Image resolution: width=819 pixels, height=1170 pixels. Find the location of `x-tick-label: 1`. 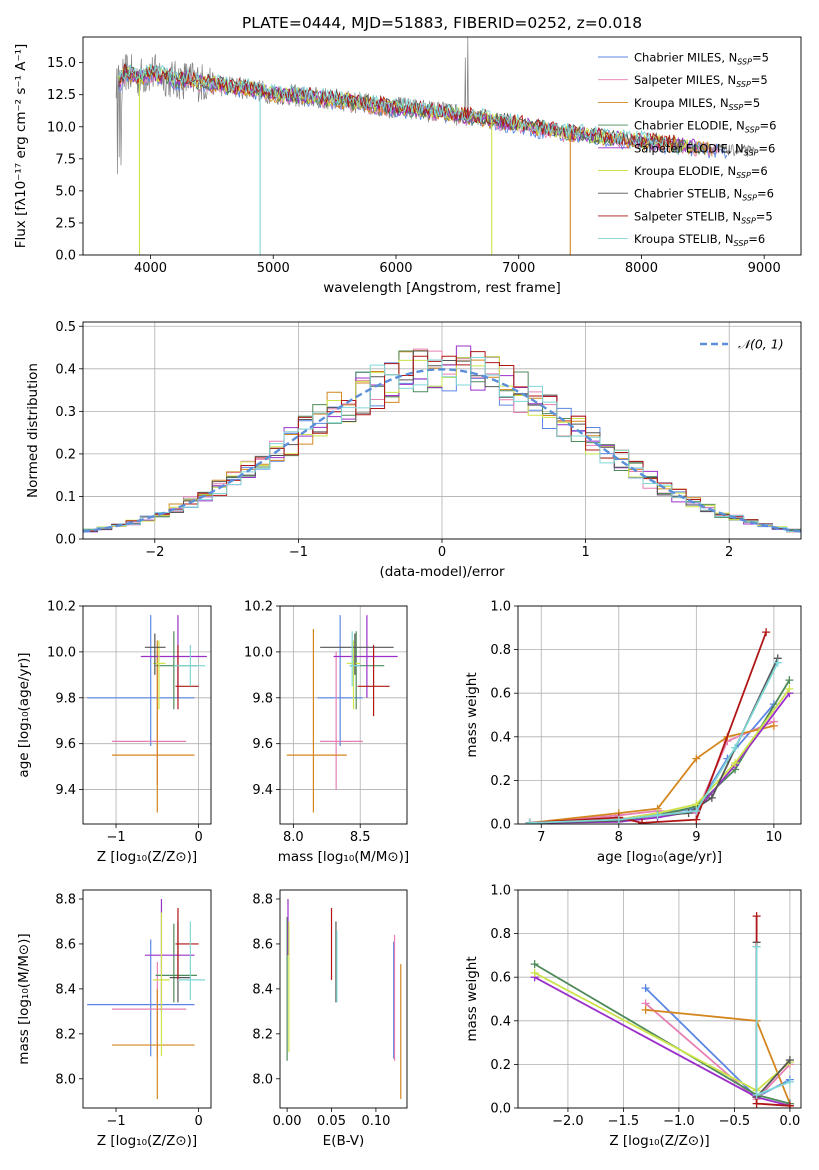

x-tick-label: 1 is located at coordinates (585, 552).